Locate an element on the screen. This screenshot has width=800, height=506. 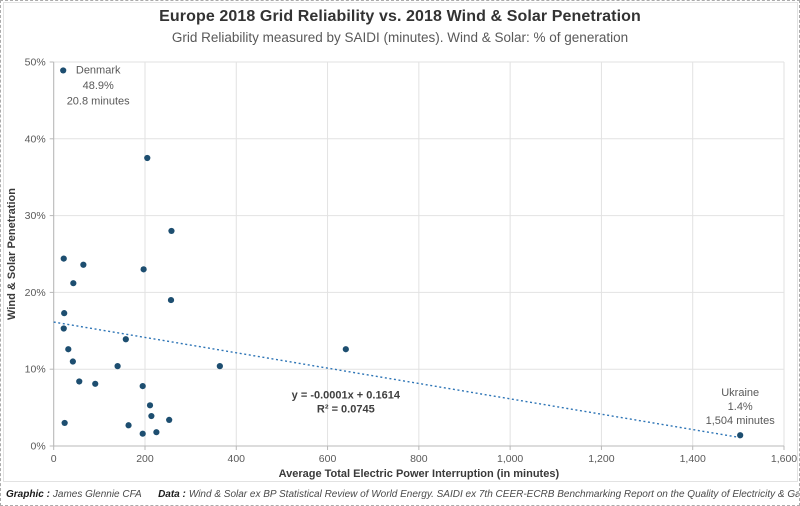
x-tick-label: 1,600 is located at coordinates (784, 459).